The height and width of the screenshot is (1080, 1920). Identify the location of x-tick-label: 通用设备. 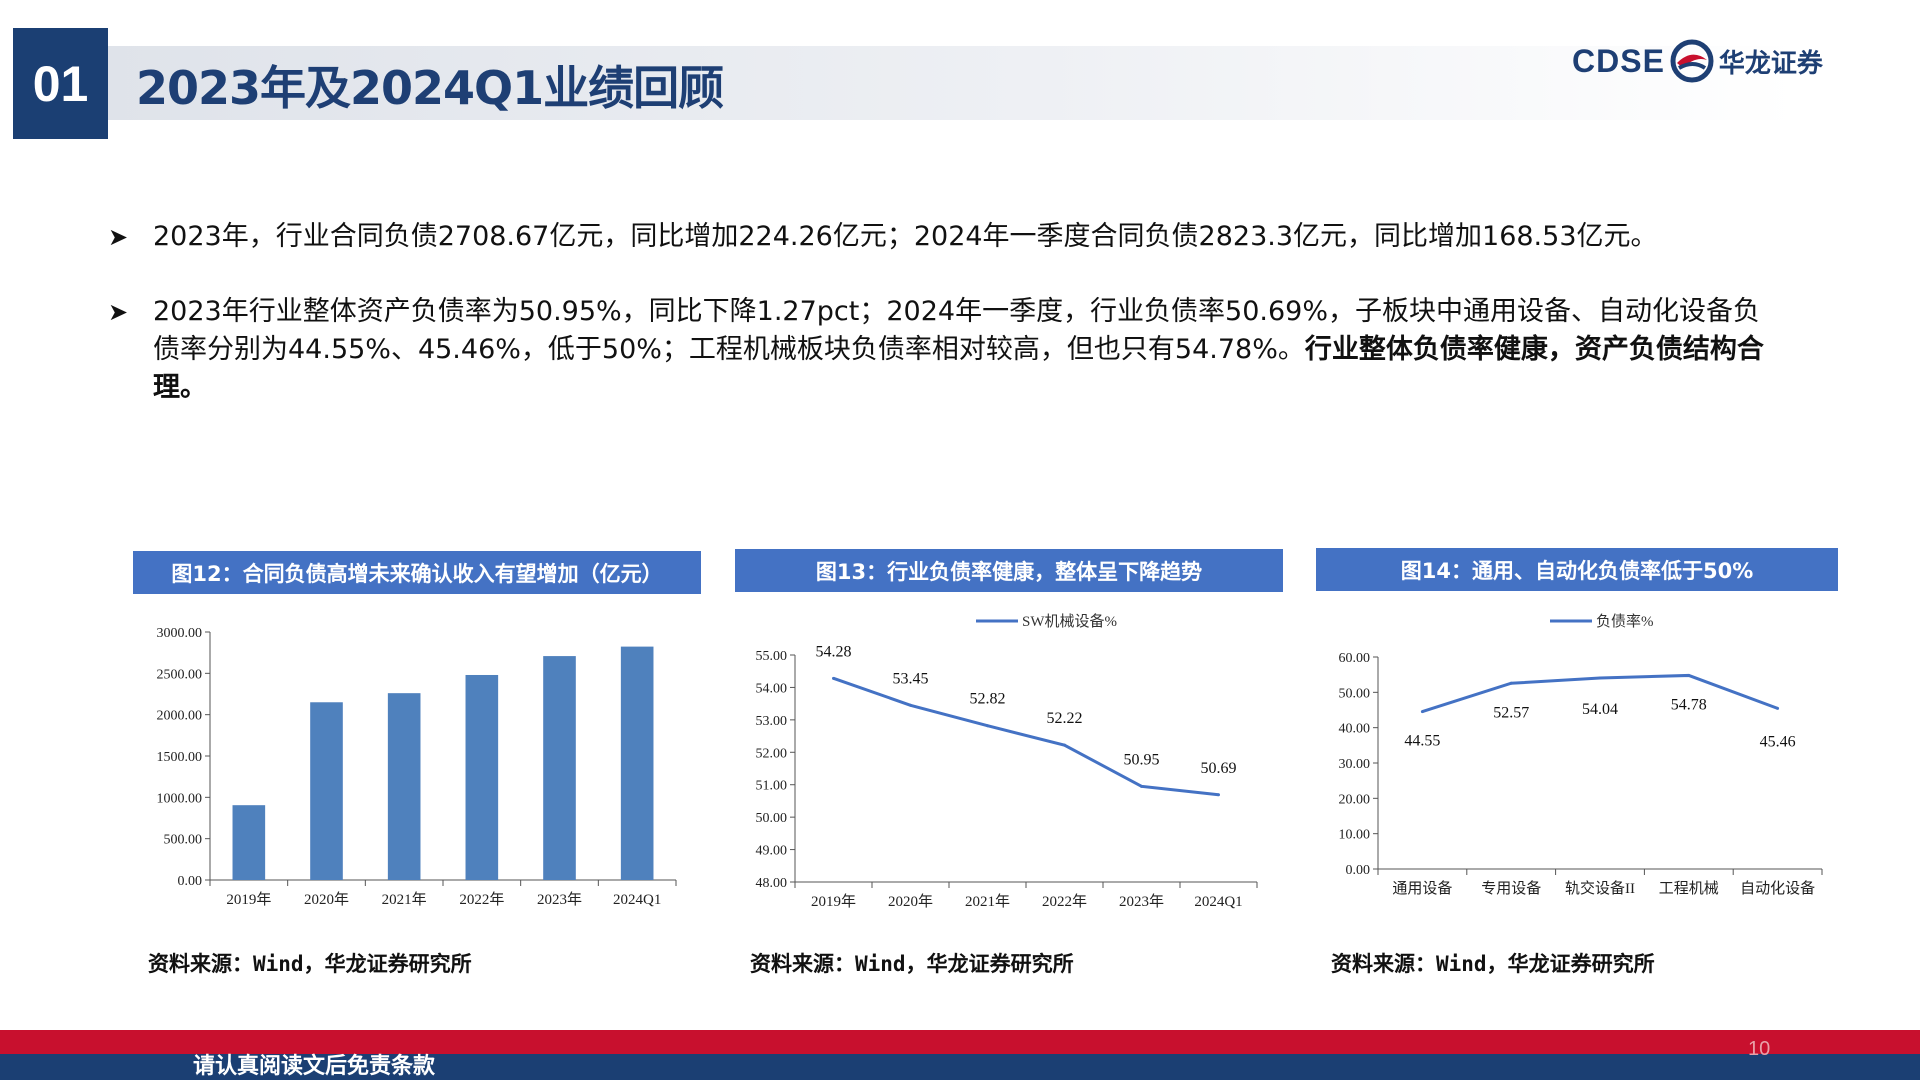
(1422, 888).